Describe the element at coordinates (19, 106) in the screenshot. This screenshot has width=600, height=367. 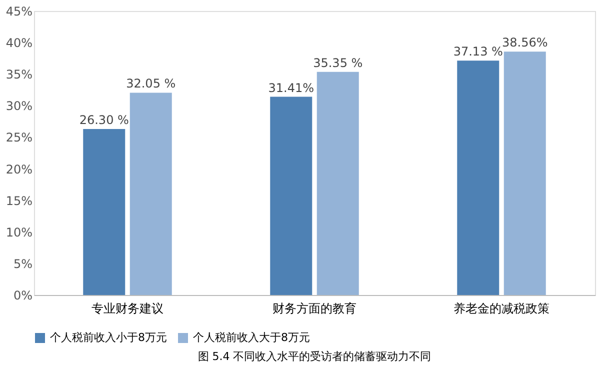
I see `y-tick-label: 30%` at that location.